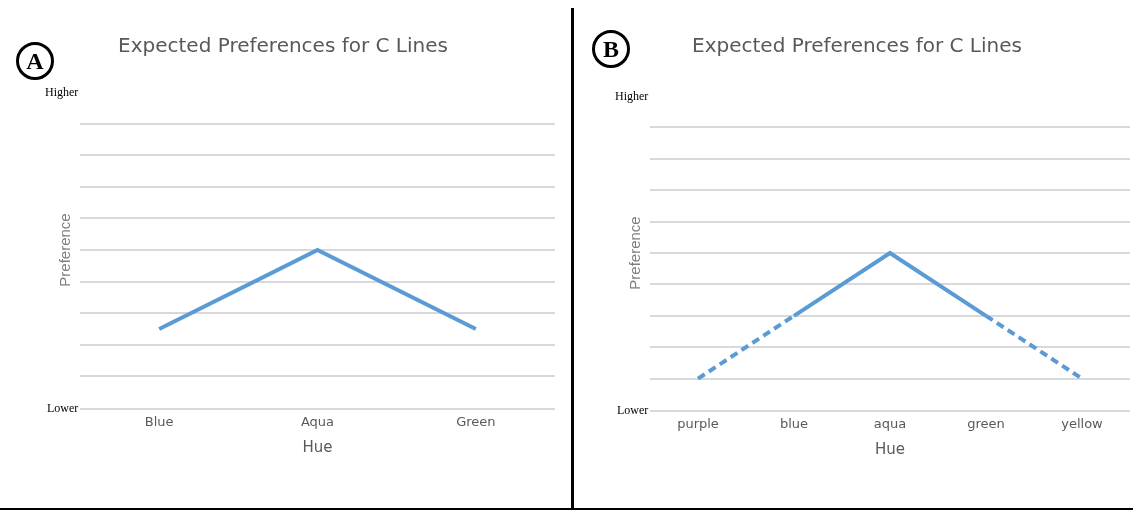 The image size is (1133, 512). What do you see at coordinates (611, 49) in the screenshot?
I see `text: B` at bounding box center [611, 49].